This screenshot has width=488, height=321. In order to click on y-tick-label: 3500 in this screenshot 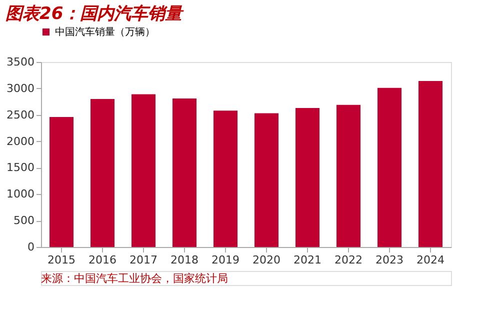, I will do `click(20, 62)`.